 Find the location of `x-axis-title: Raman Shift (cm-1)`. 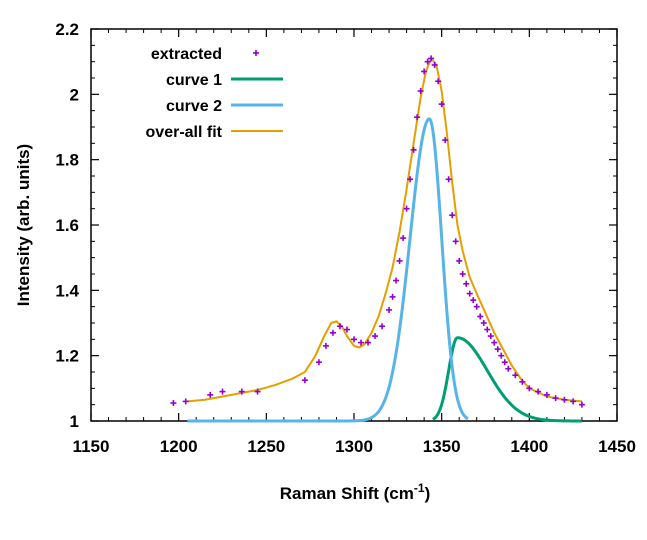

x-axis-title: Raman Shift (cm-1) is located at coordinates (355, 492).